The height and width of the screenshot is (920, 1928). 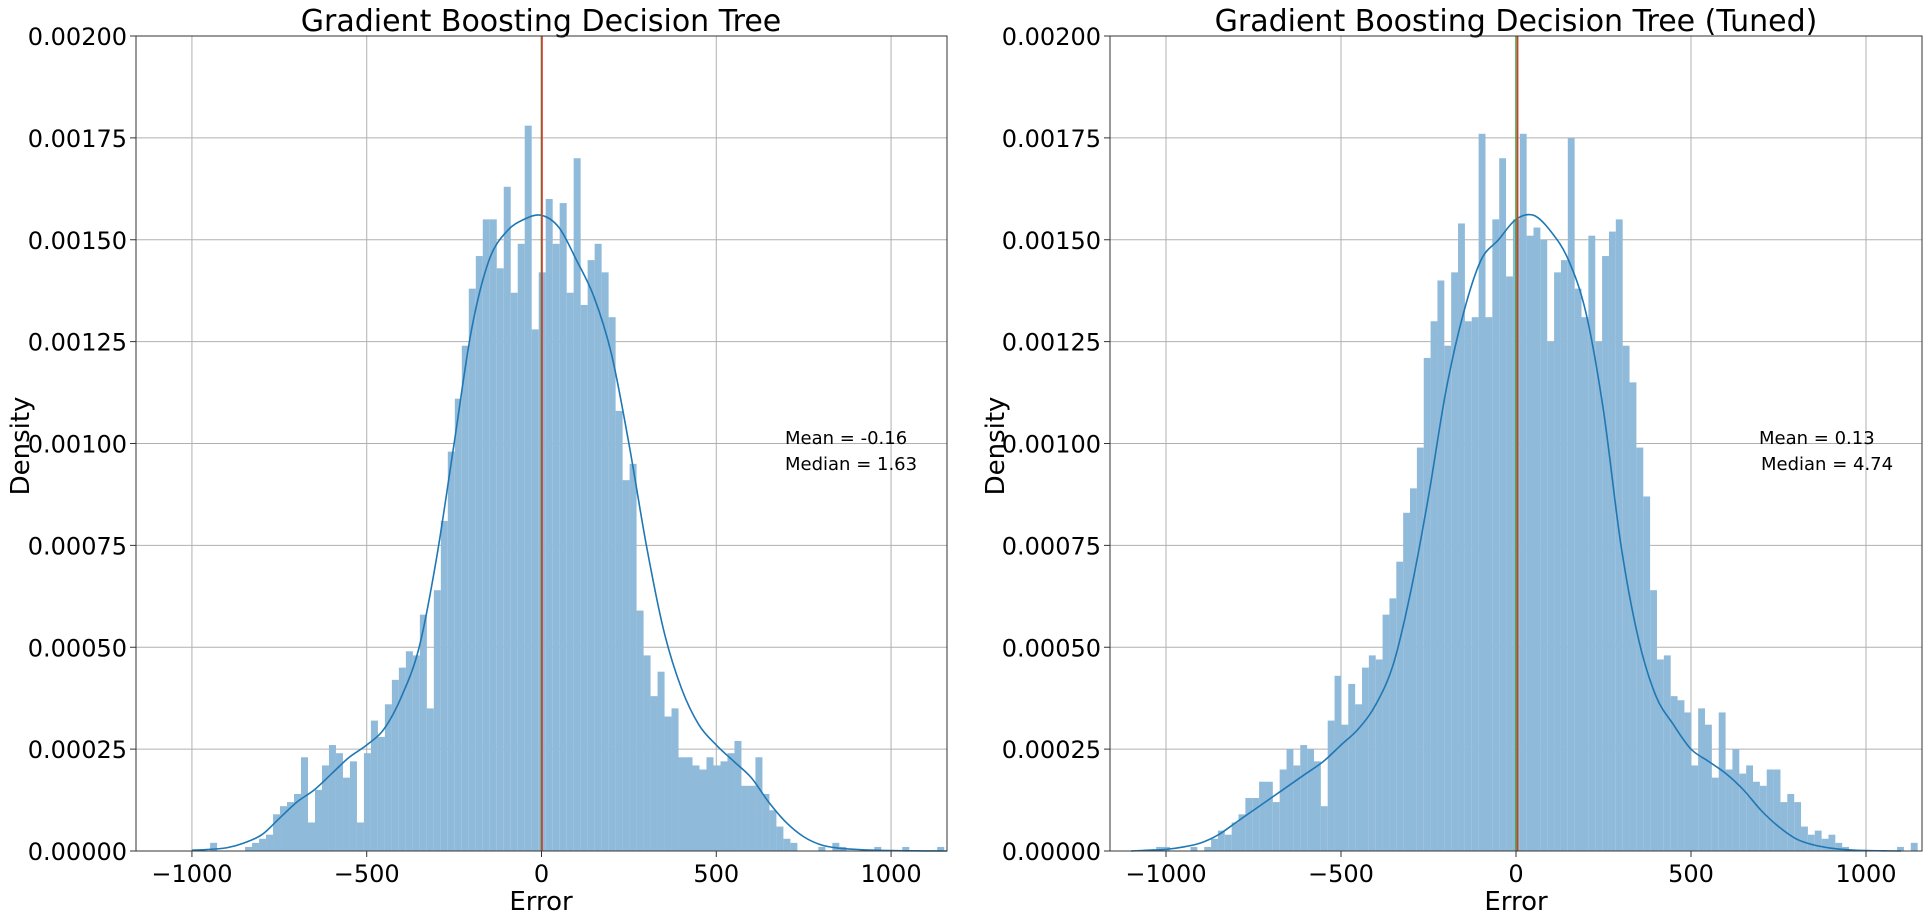 I want to click on y-tick-label: 0.00075, so click(x=1051, y=546).